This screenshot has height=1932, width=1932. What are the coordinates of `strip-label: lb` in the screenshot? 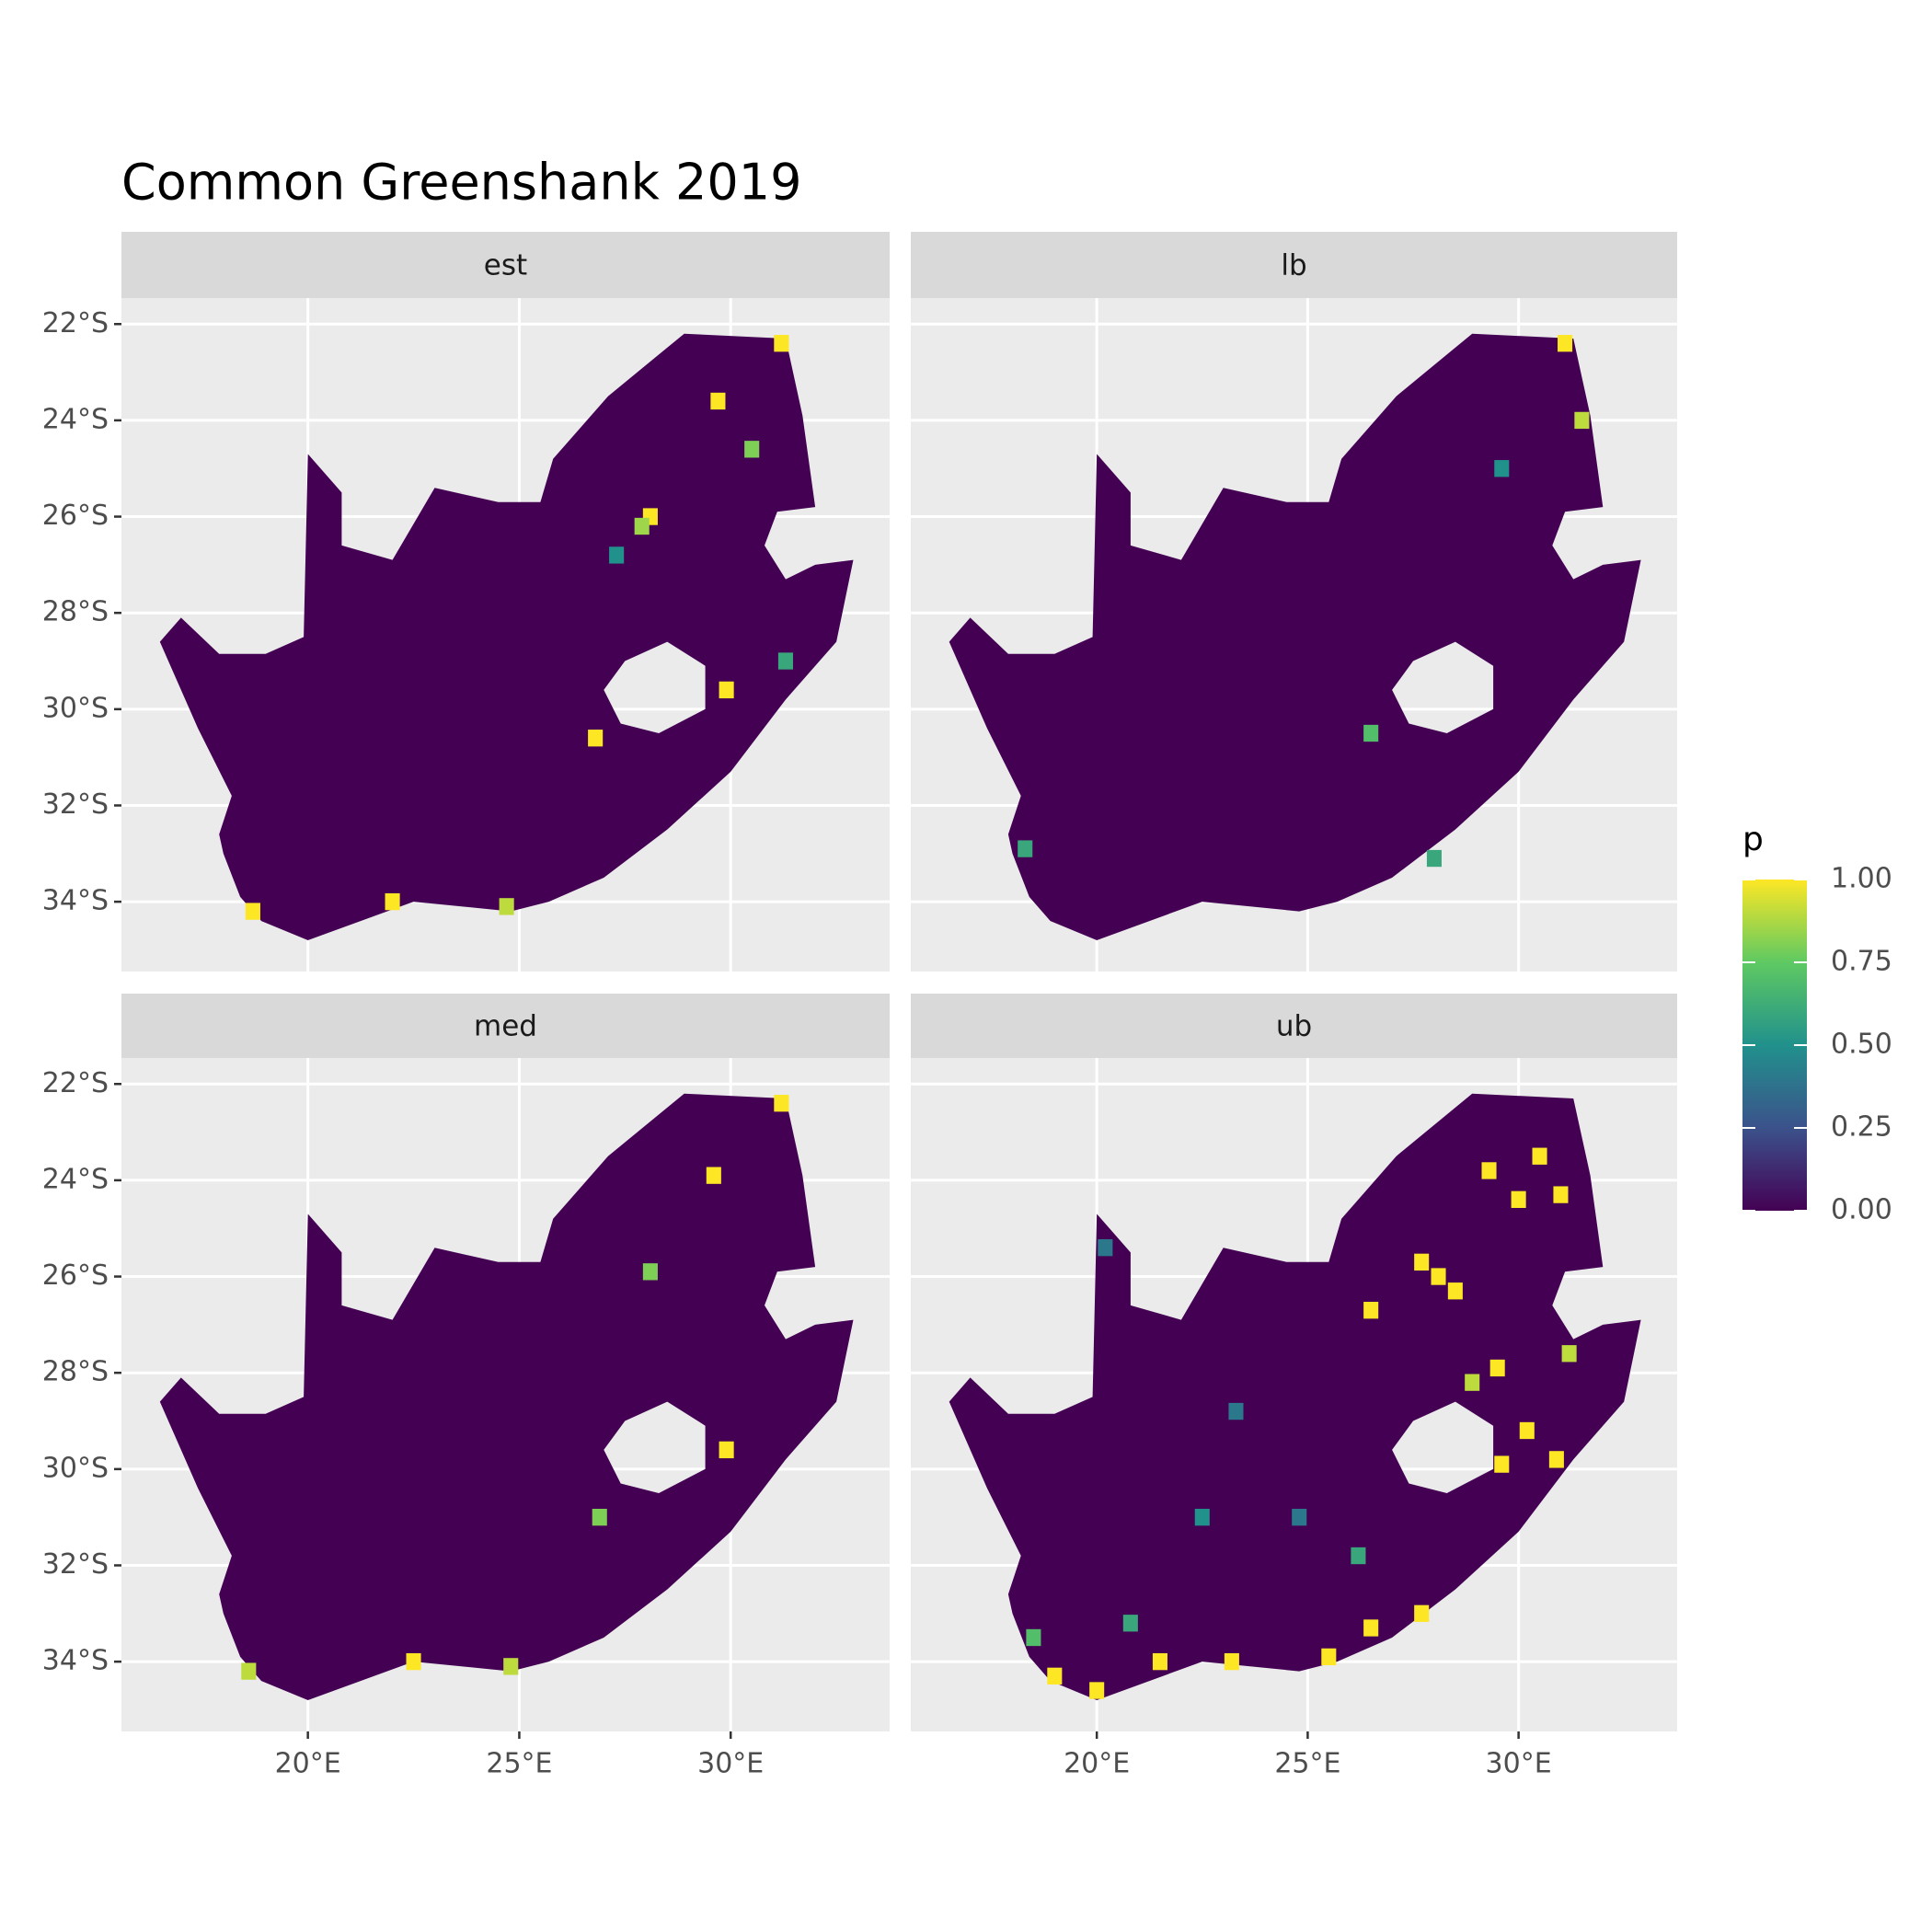 It's located at (1293, 265).